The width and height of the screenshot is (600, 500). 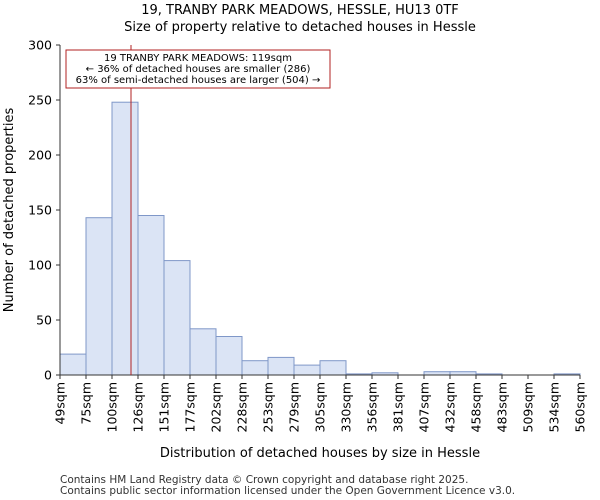 What do you see at coordinates (40, 45) in the screenshot?
I see `y-tick-label: 300` at bounding box center [40, 45].